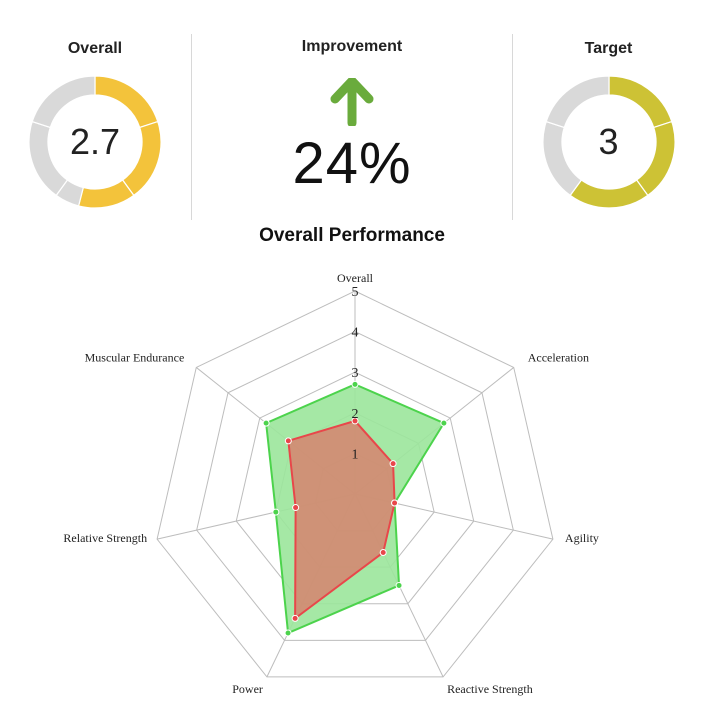 The height and width of the screenshot is (715, 704). I want to click on arrow-up-icon, so click(352, 102).